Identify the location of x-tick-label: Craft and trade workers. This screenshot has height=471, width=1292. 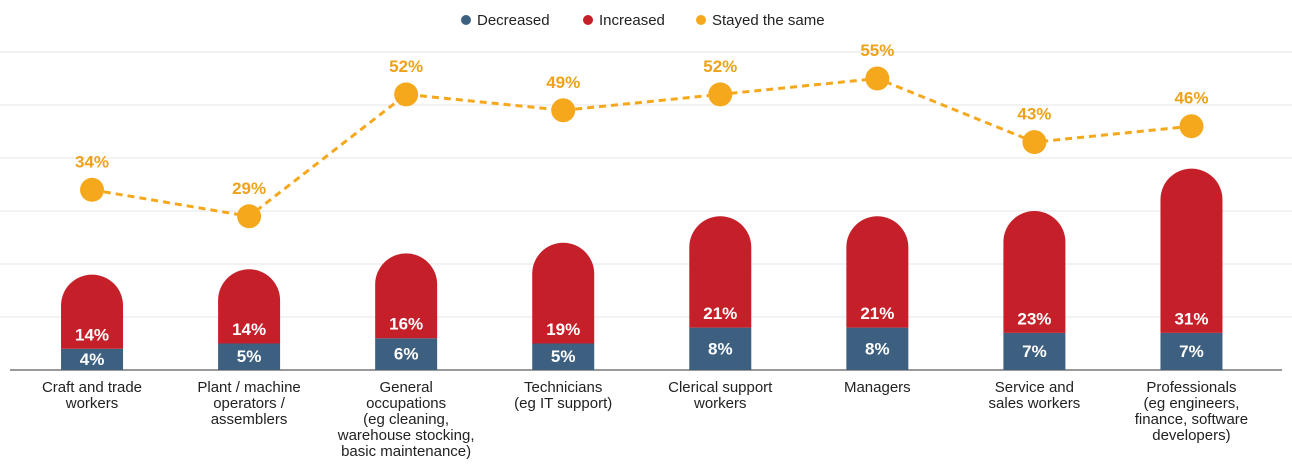
(92, 395).